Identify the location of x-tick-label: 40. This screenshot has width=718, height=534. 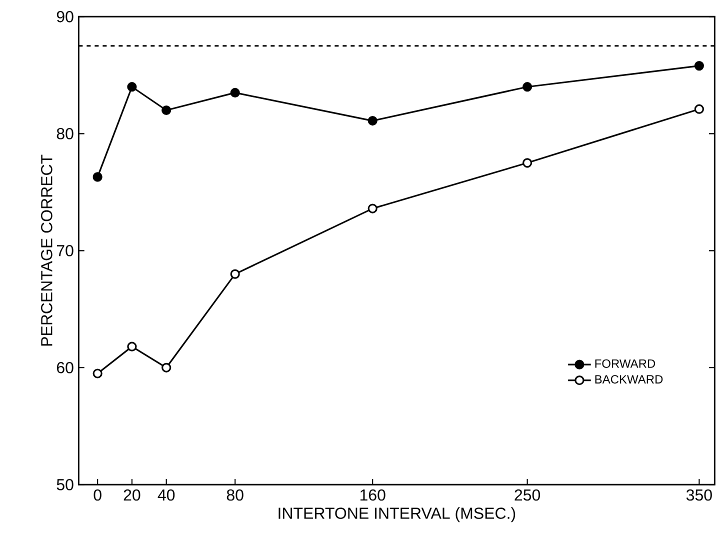
(166, 495).